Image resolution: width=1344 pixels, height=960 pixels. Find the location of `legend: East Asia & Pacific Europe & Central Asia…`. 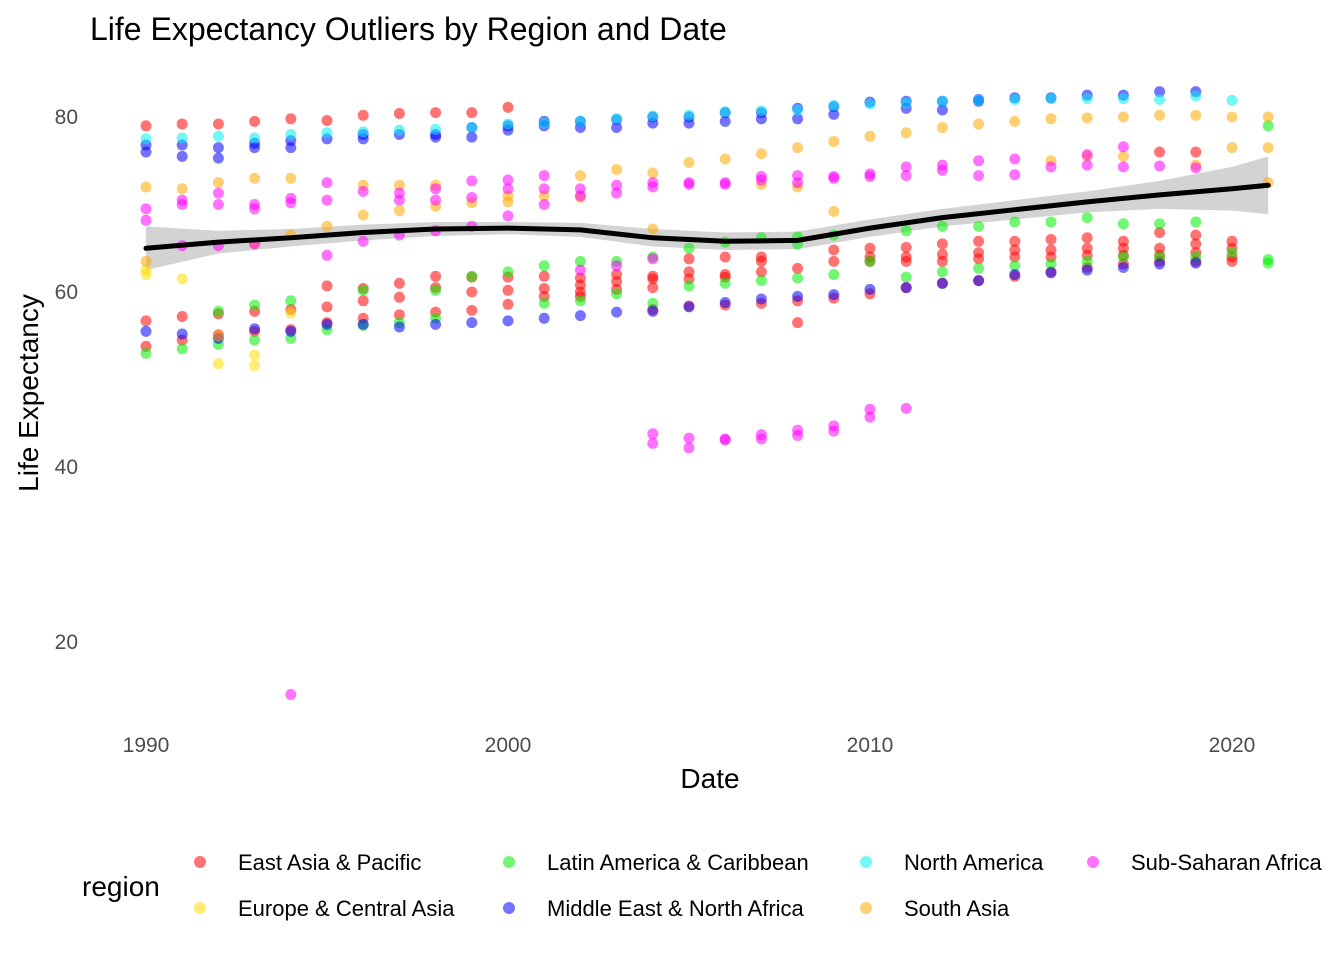

legend: East Asia & Pacific Europe & Central Asia… is located at coordinates (758, 885).